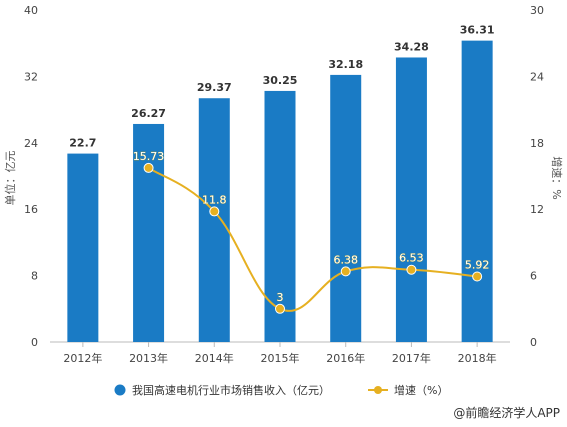 This screenshot has height=427, width=567. I want to click on line-label-4: 6.38, so click(345, 259).